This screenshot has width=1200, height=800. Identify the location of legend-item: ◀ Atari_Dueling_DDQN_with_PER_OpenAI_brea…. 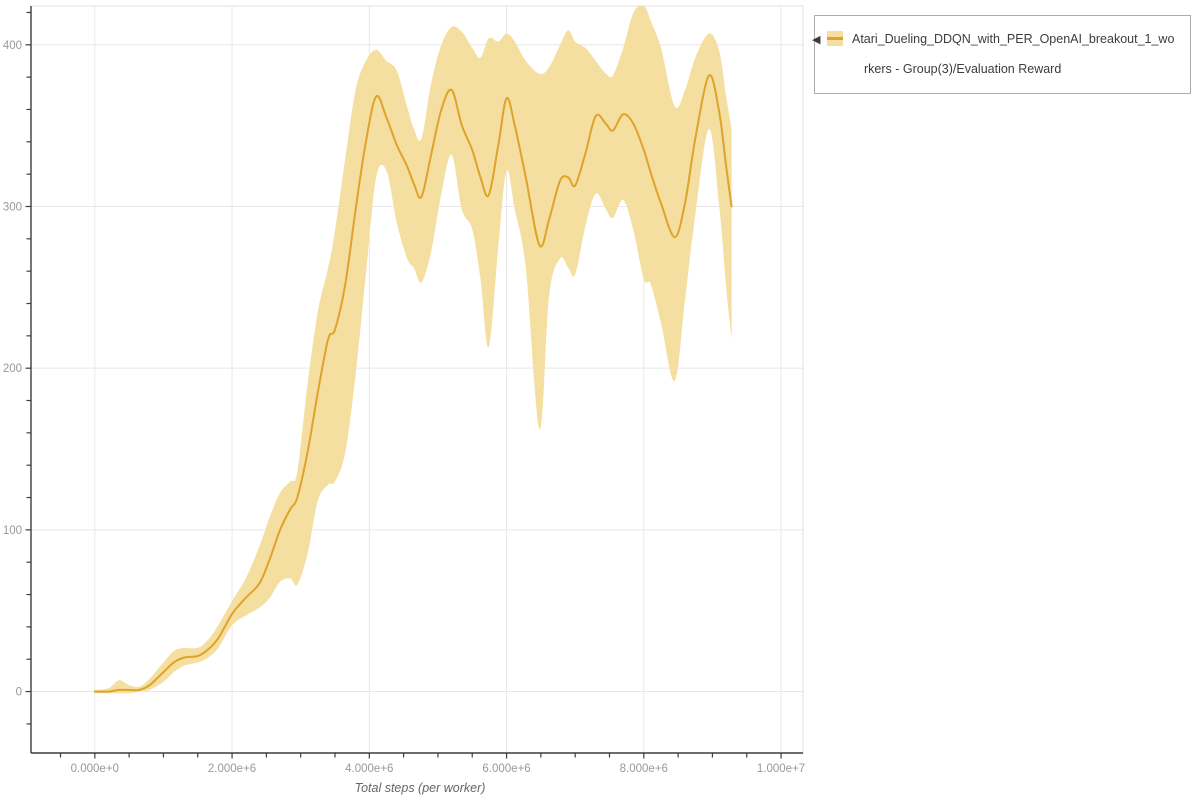
(993, 53).